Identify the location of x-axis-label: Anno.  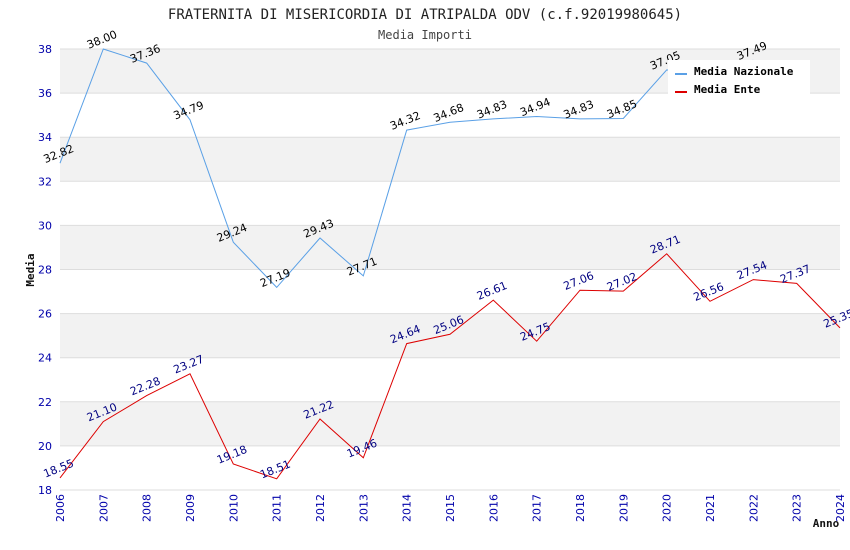
(826, 523).